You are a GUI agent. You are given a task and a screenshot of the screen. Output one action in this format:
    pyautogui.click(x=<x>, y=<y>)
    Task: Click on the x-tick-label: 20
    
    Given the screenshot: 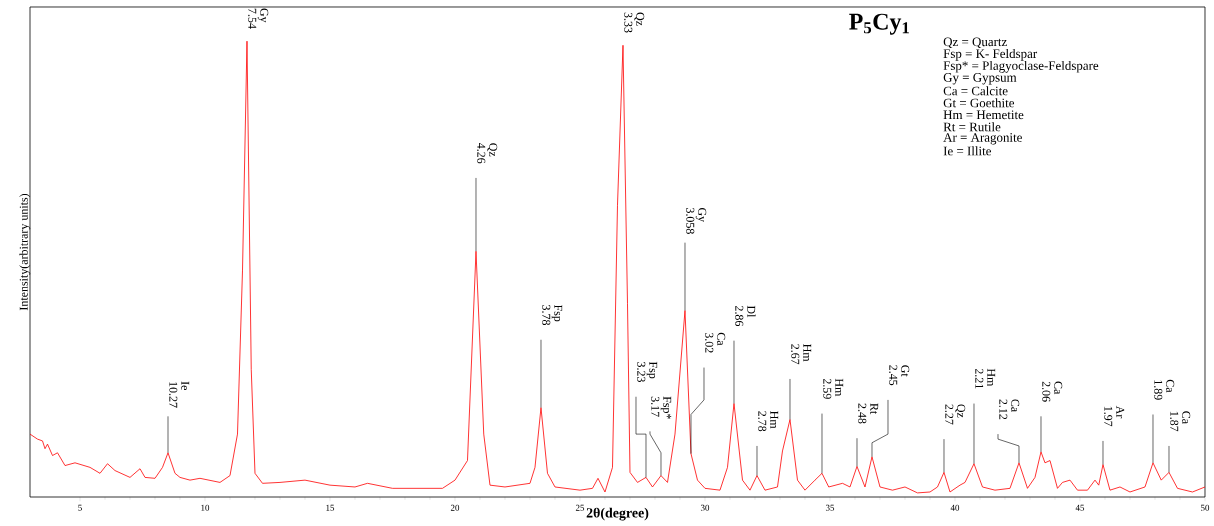 What is the action you would take?
    pyautogui.click(x=455, y=507)
    